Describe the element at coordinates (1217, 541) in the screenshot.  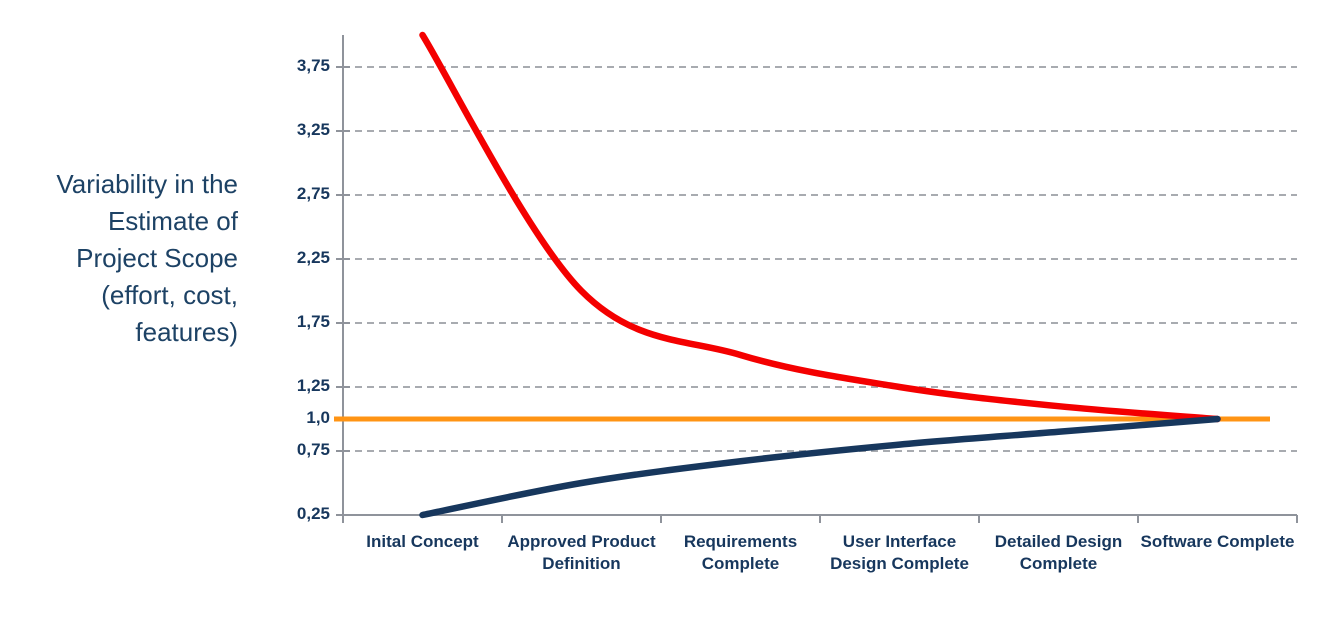
I see `x-category-label: Software Complete` at that location.